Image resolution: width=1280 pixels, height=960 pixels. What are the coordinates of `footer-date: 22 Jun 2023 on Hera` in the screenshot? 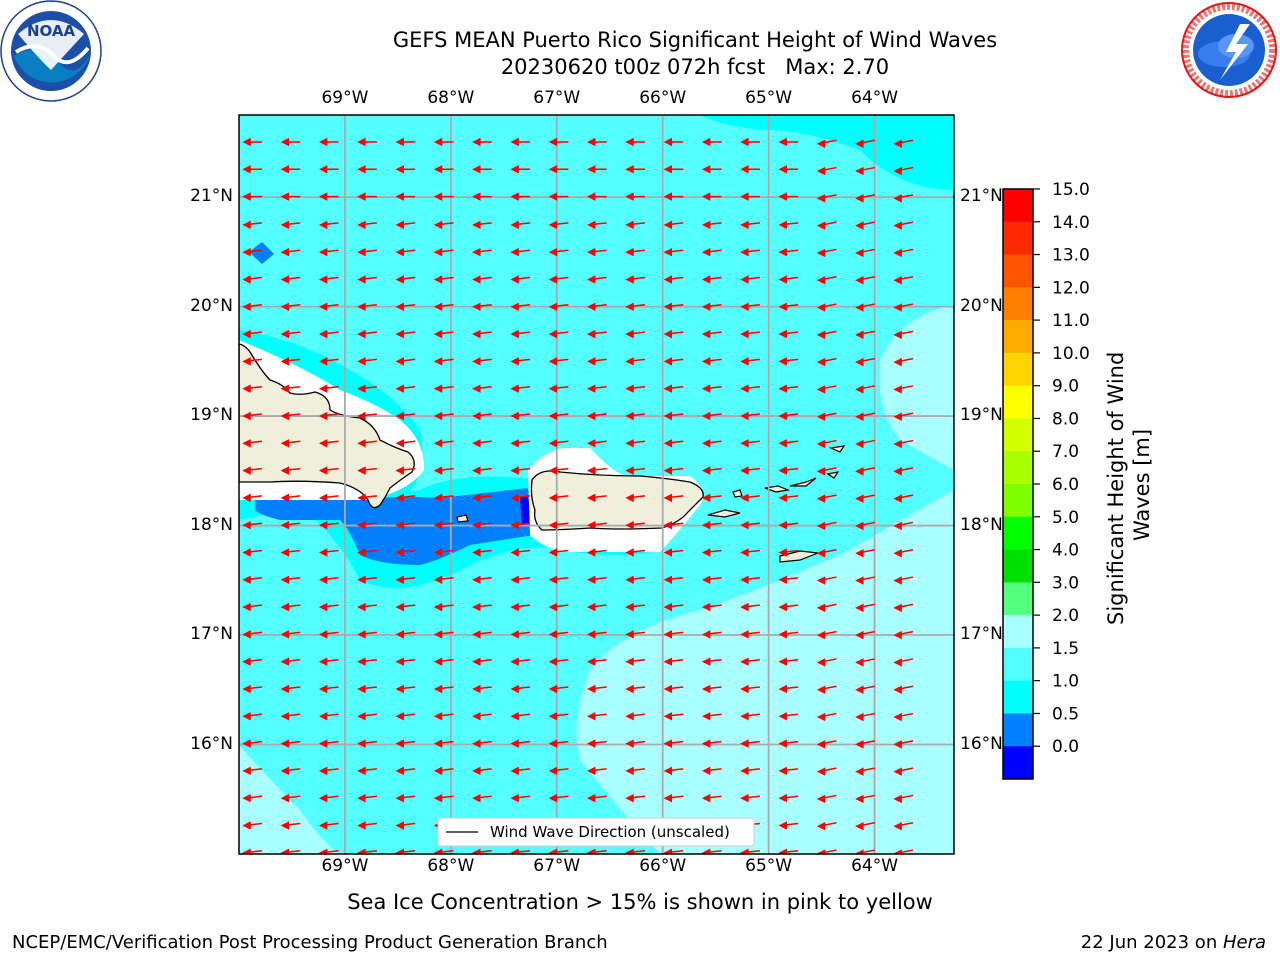 It's located at (1173, 942).